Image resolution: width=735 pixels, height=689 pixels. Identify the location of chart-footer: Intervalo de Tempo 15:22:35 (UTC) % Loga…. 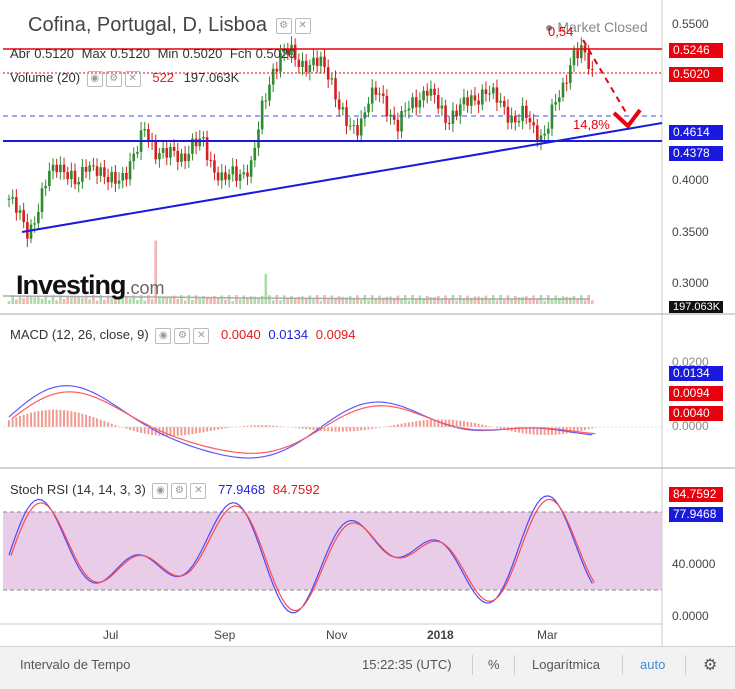
(367, 667).